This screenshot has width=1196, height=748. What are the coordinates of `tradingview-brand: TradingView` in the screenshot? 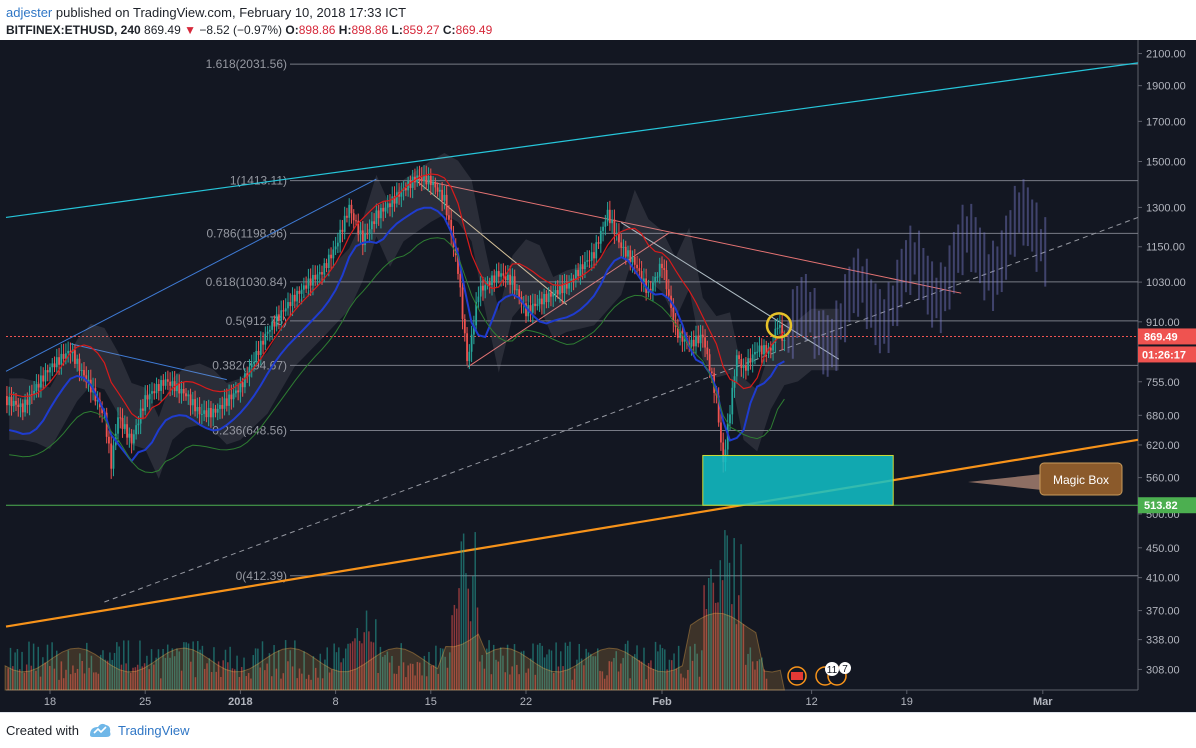 It's located at (154, 730).